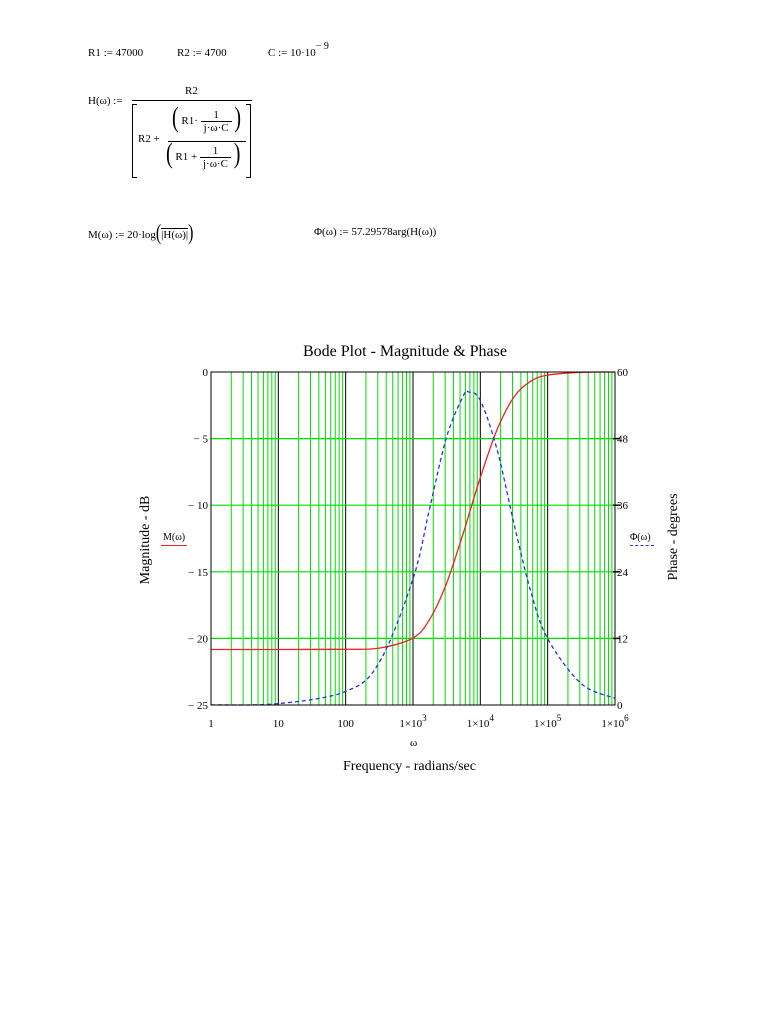  What do you see at coordinates (174, 545) in the screenshot?
I see `legend-magnitude-swatch` at bounding box center [174, 545].